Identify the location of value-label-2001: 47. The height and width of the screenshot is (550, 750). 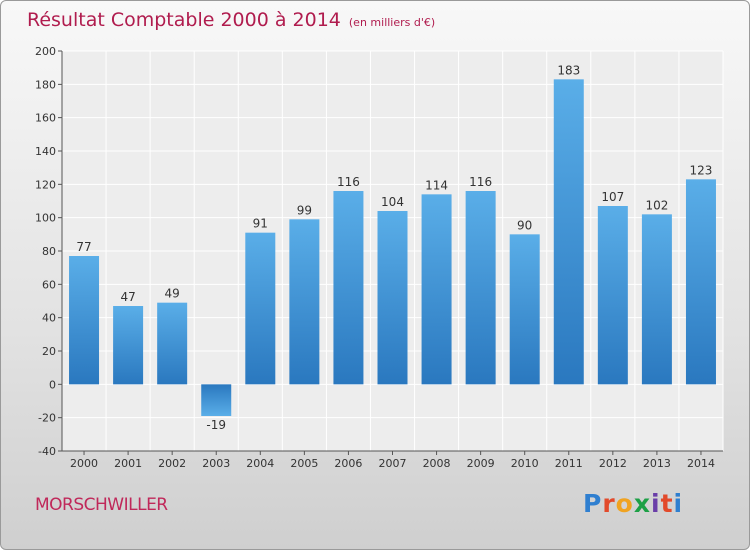
(127, 297).